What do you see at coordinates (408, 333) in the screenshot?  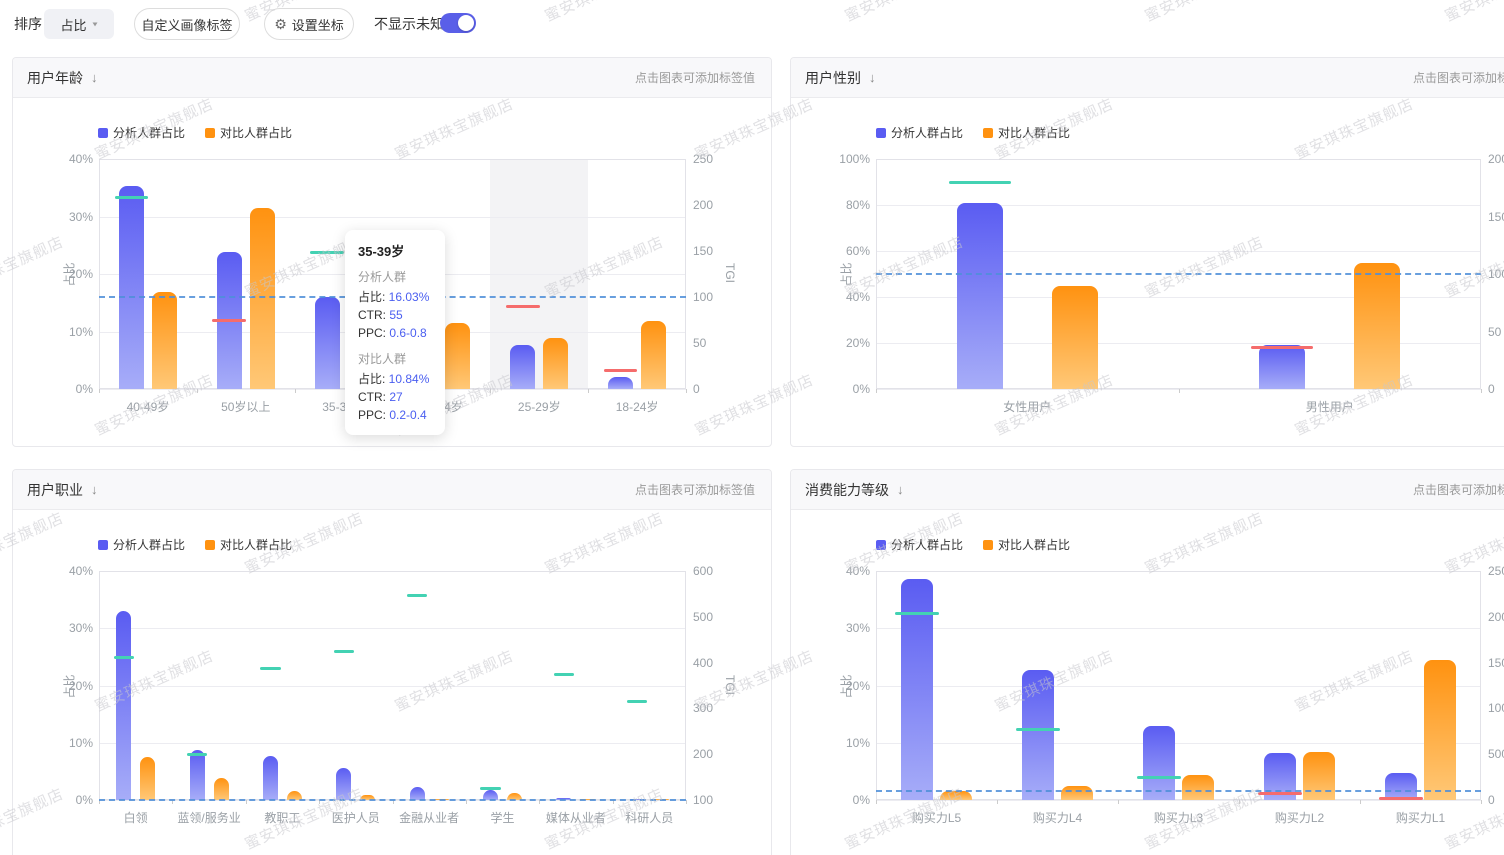 I see `tooltip-row-value: 0.6-0.8` at bounding box center [408, 333].